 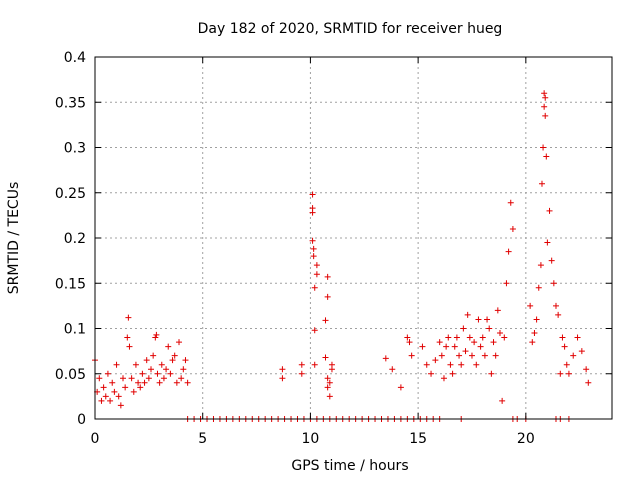 I want to click on x-tick-label: 20, so click(x=526, y=439).